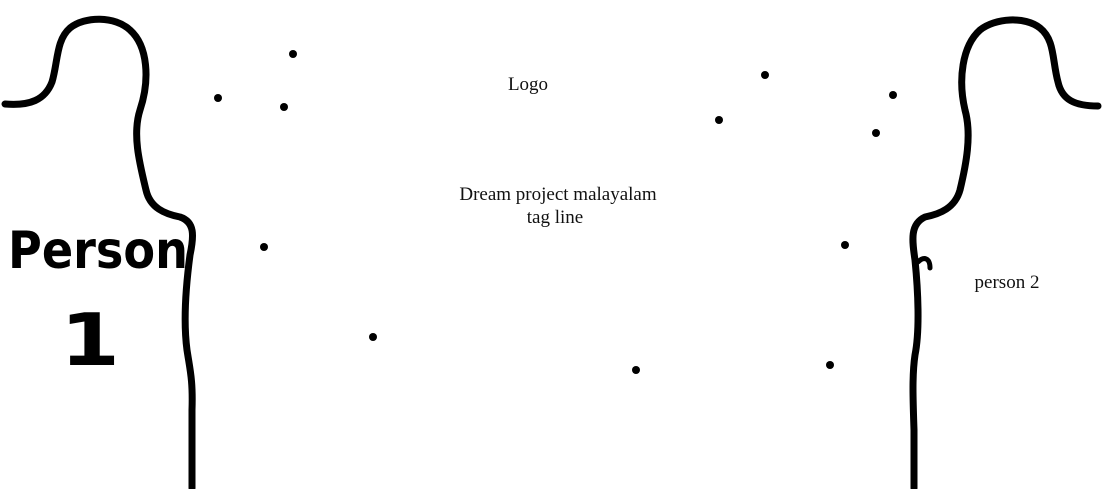  What do you see at coordinates (528, 84) in the screenshot?
I see `logo: Logo` at bounding box center [528, 84].